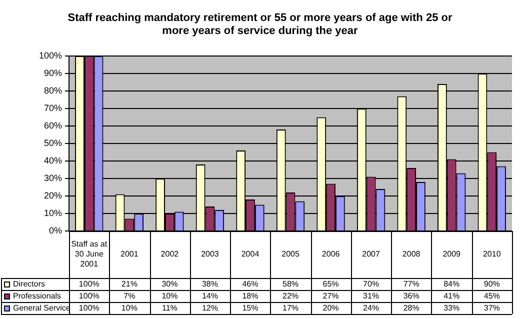  I want to click on data-label: 7%, so click(130, 296).